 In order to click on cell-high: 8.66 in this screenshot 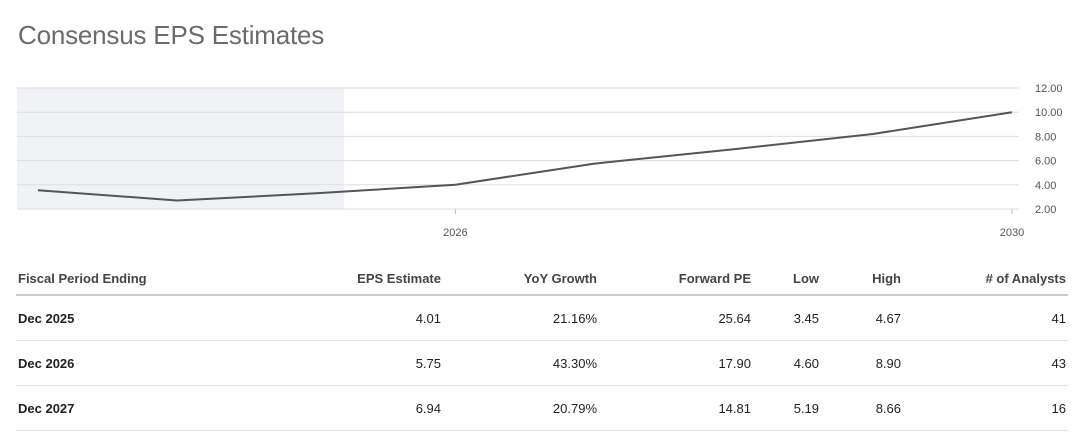, I will do `click(862, 408)`.